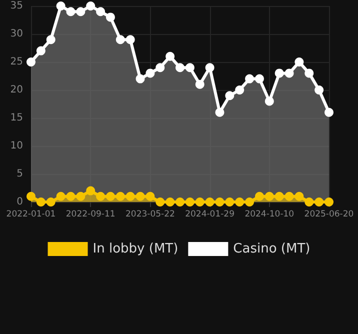  Describe the element at coordinates (271, 249) in the screenshot. I see `legend-label: Casino (MT)` at that location.